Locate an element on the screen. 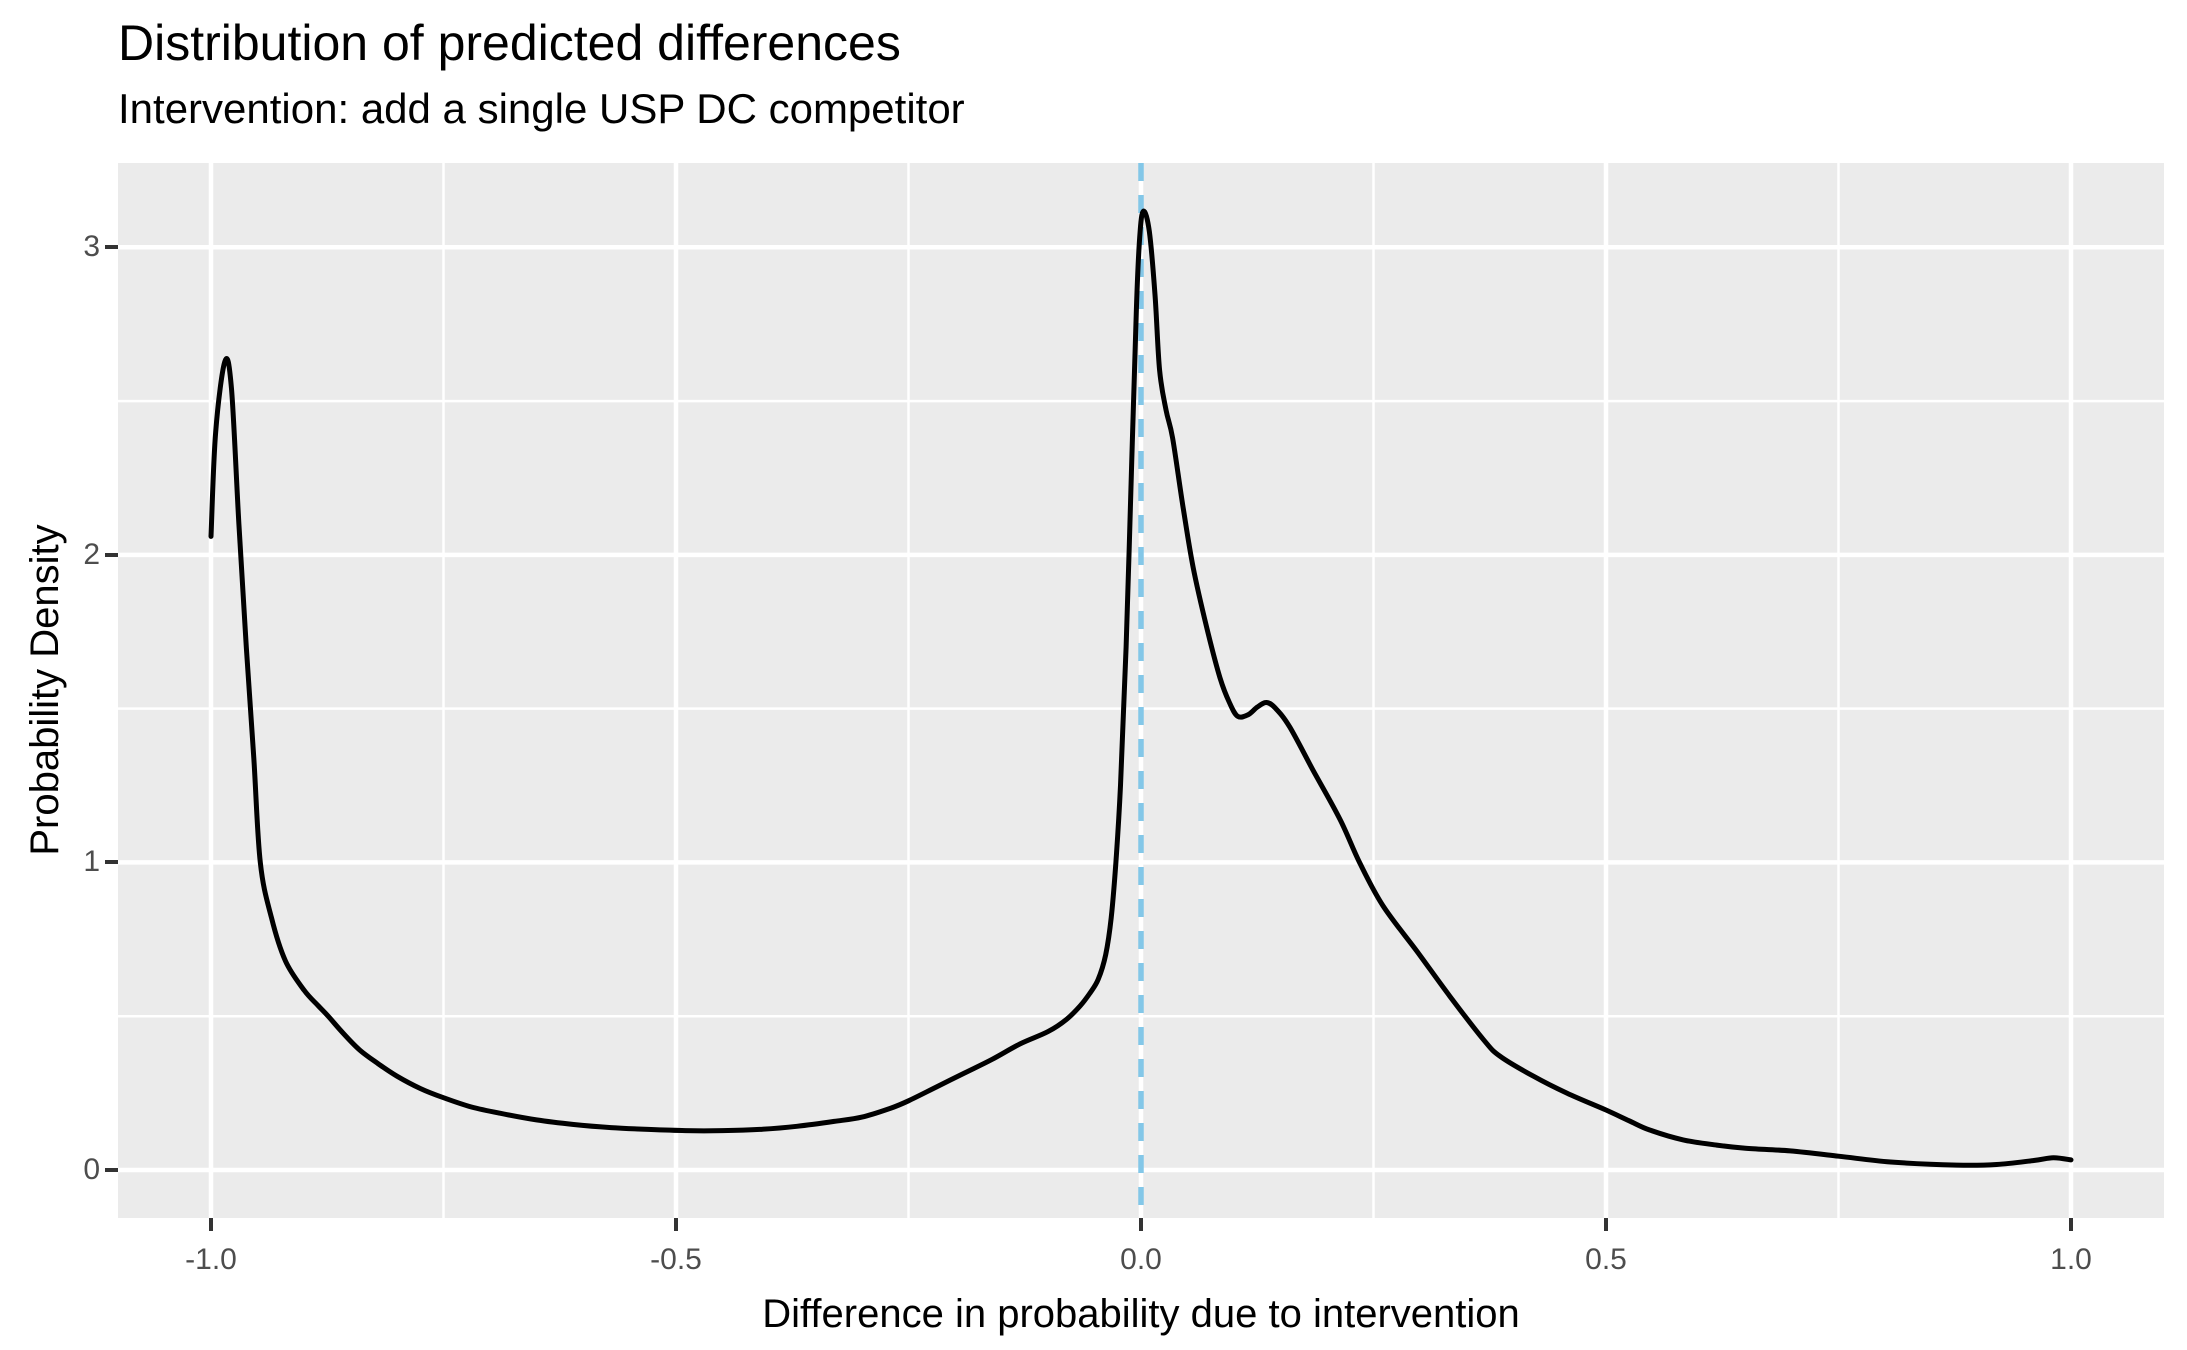  x-axis-tick-label: 0.0 is located at coordinates (1141, 1259).